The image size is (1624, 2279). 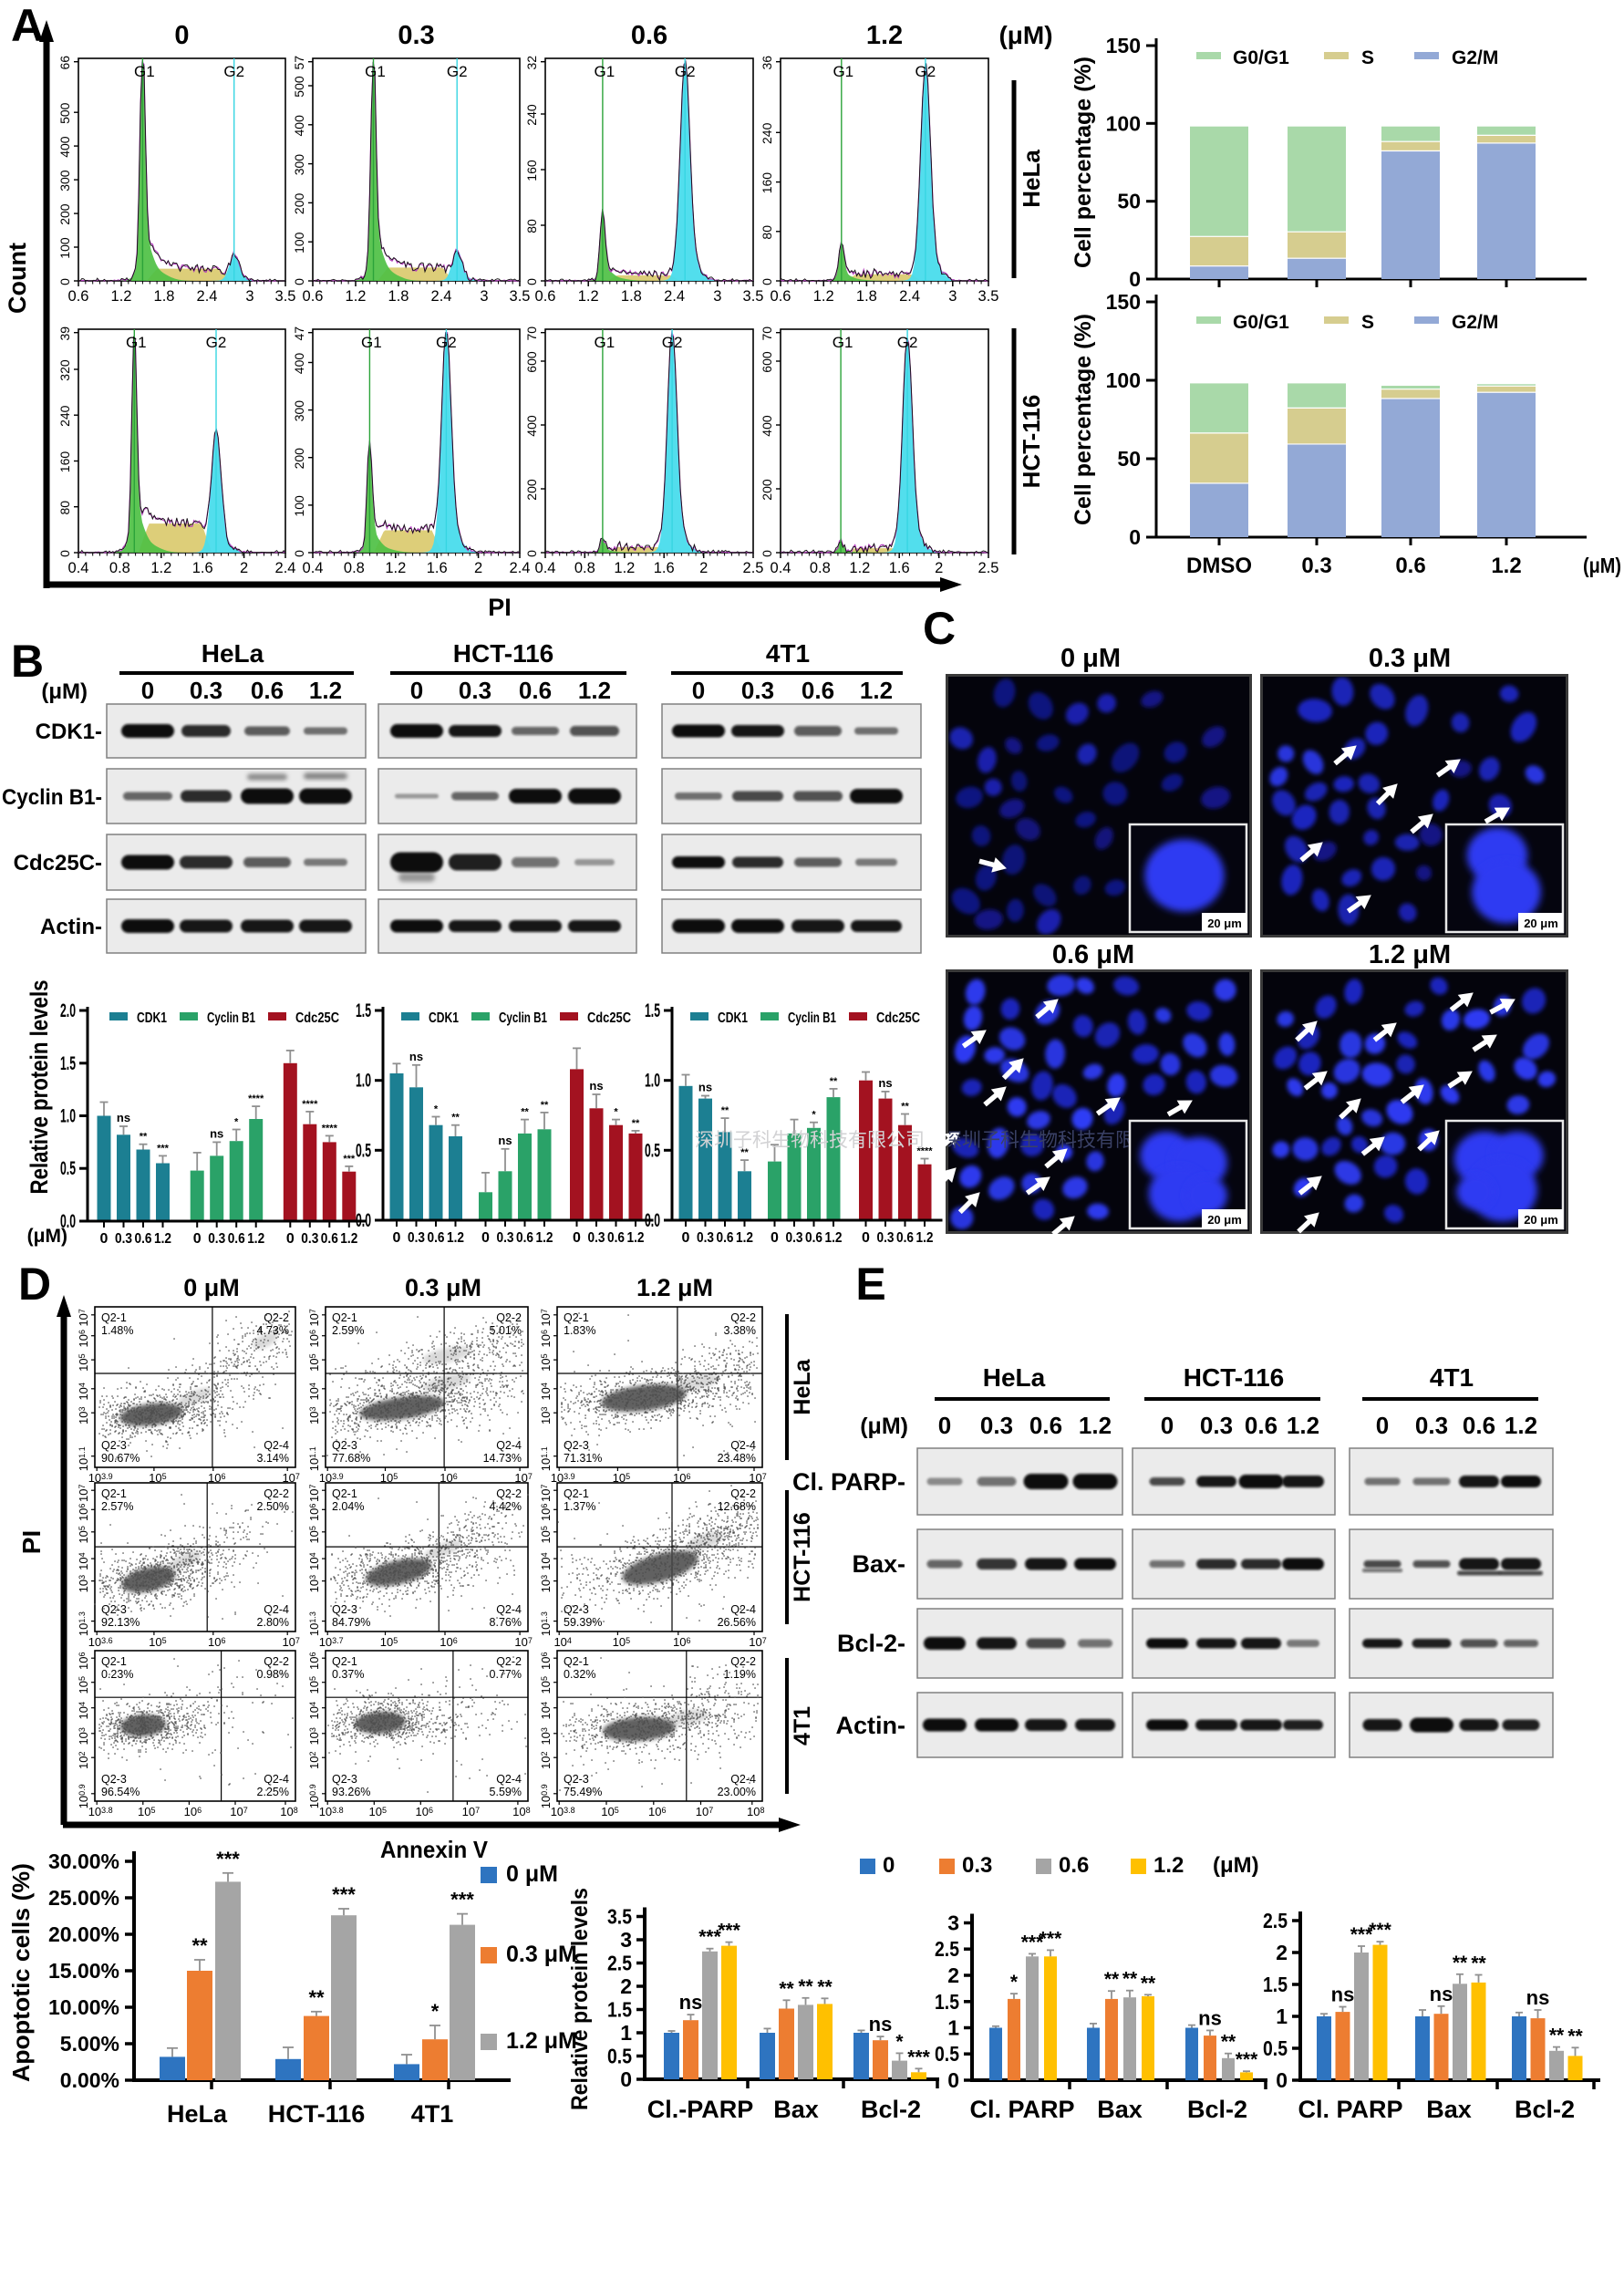 I want to click on svg-text: 103.6, so click(x=100, y=1642).